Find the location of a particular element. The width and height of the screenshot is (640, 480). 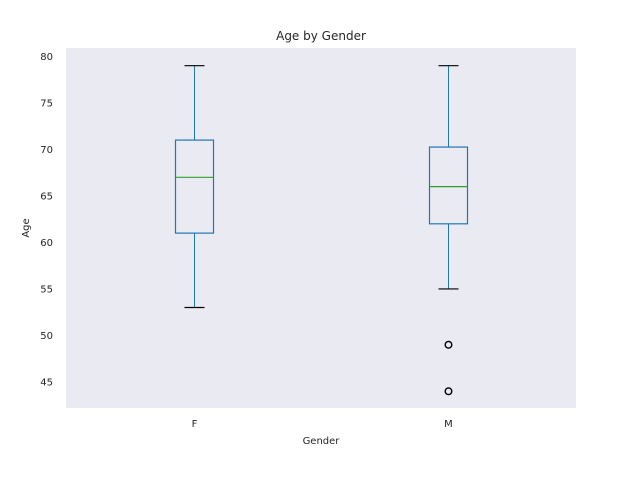

y-tick-label: 75 is located at coordinates (46, 103).